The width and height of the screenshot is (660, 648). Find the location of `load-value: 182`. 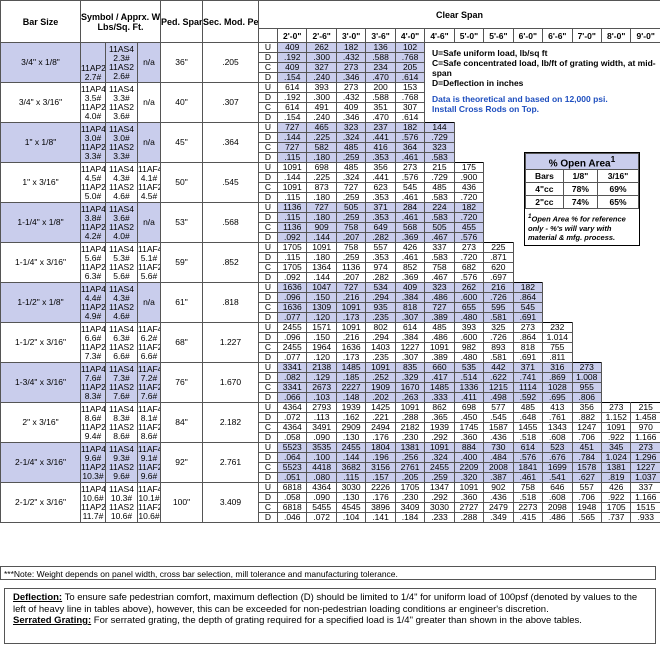

load-value: 182 is located at coordinates (410, 127).